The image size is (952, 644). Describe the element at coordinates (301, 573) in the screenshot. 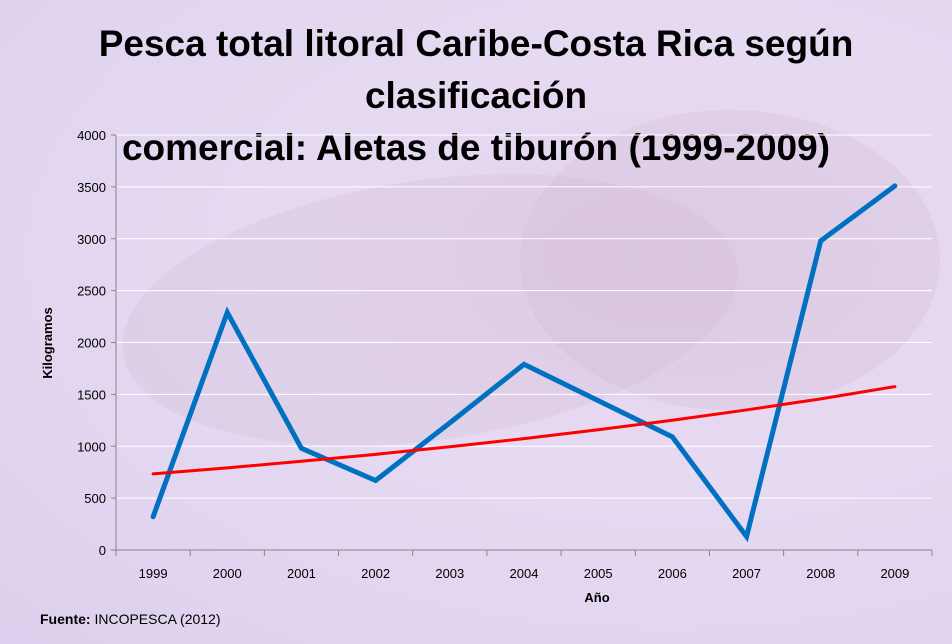

I see `x-tick-label: 2001` at that location.